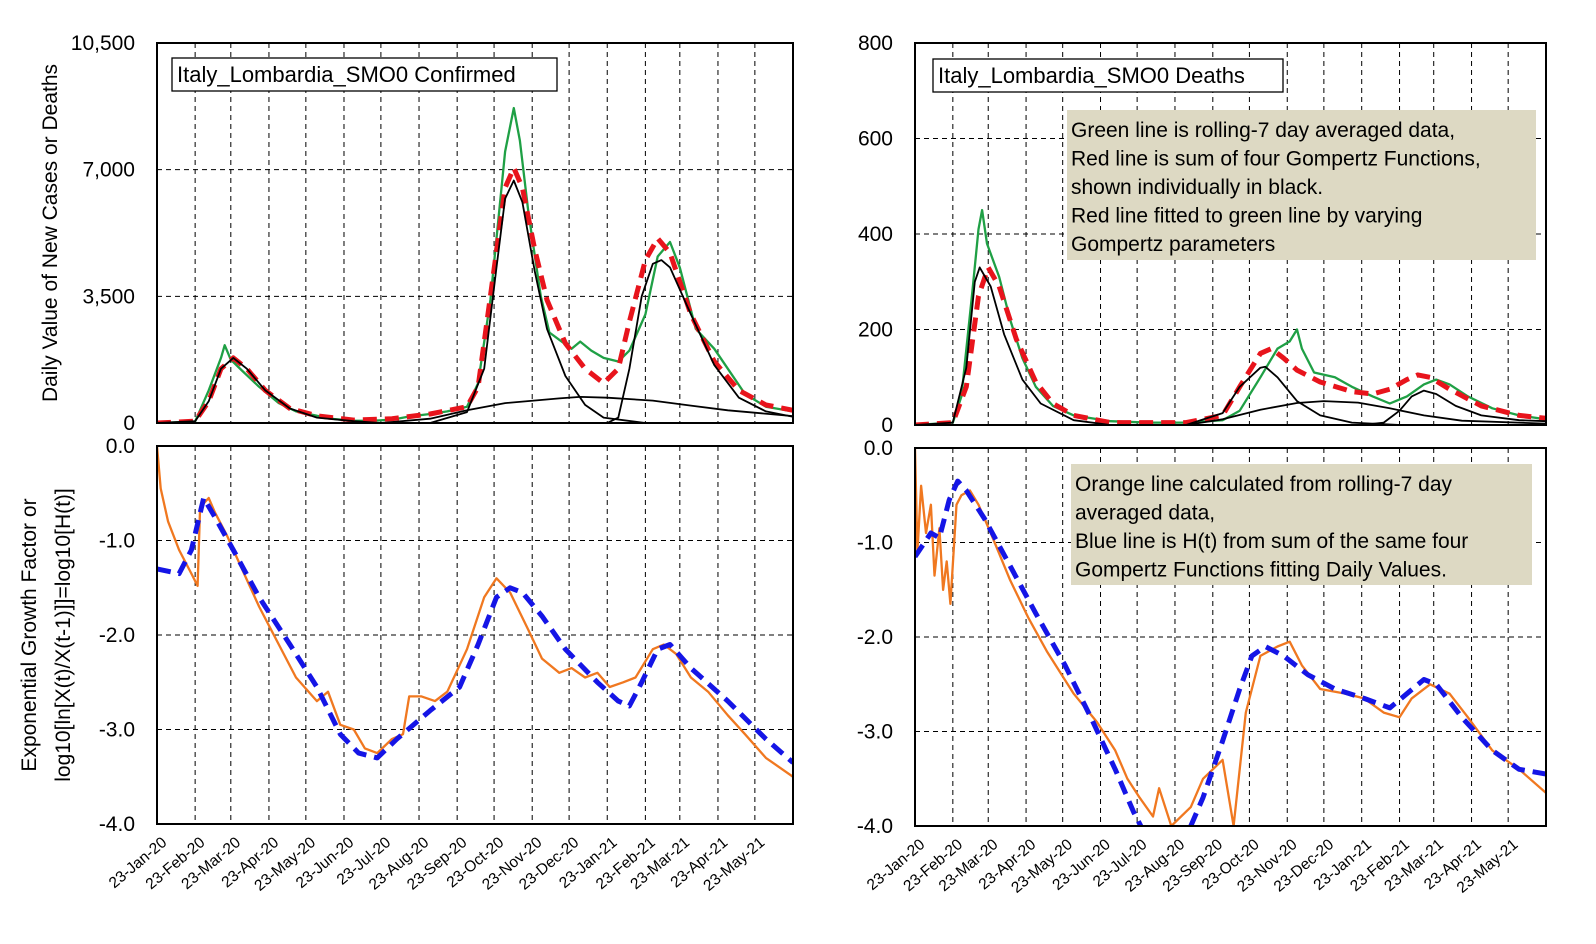  Describe the element at coordinates (63, 635) in the screenshot. I see `y-axis-label: log10[ln[X(t)/X(t-1)]]=log10[H(t)]` at that location.